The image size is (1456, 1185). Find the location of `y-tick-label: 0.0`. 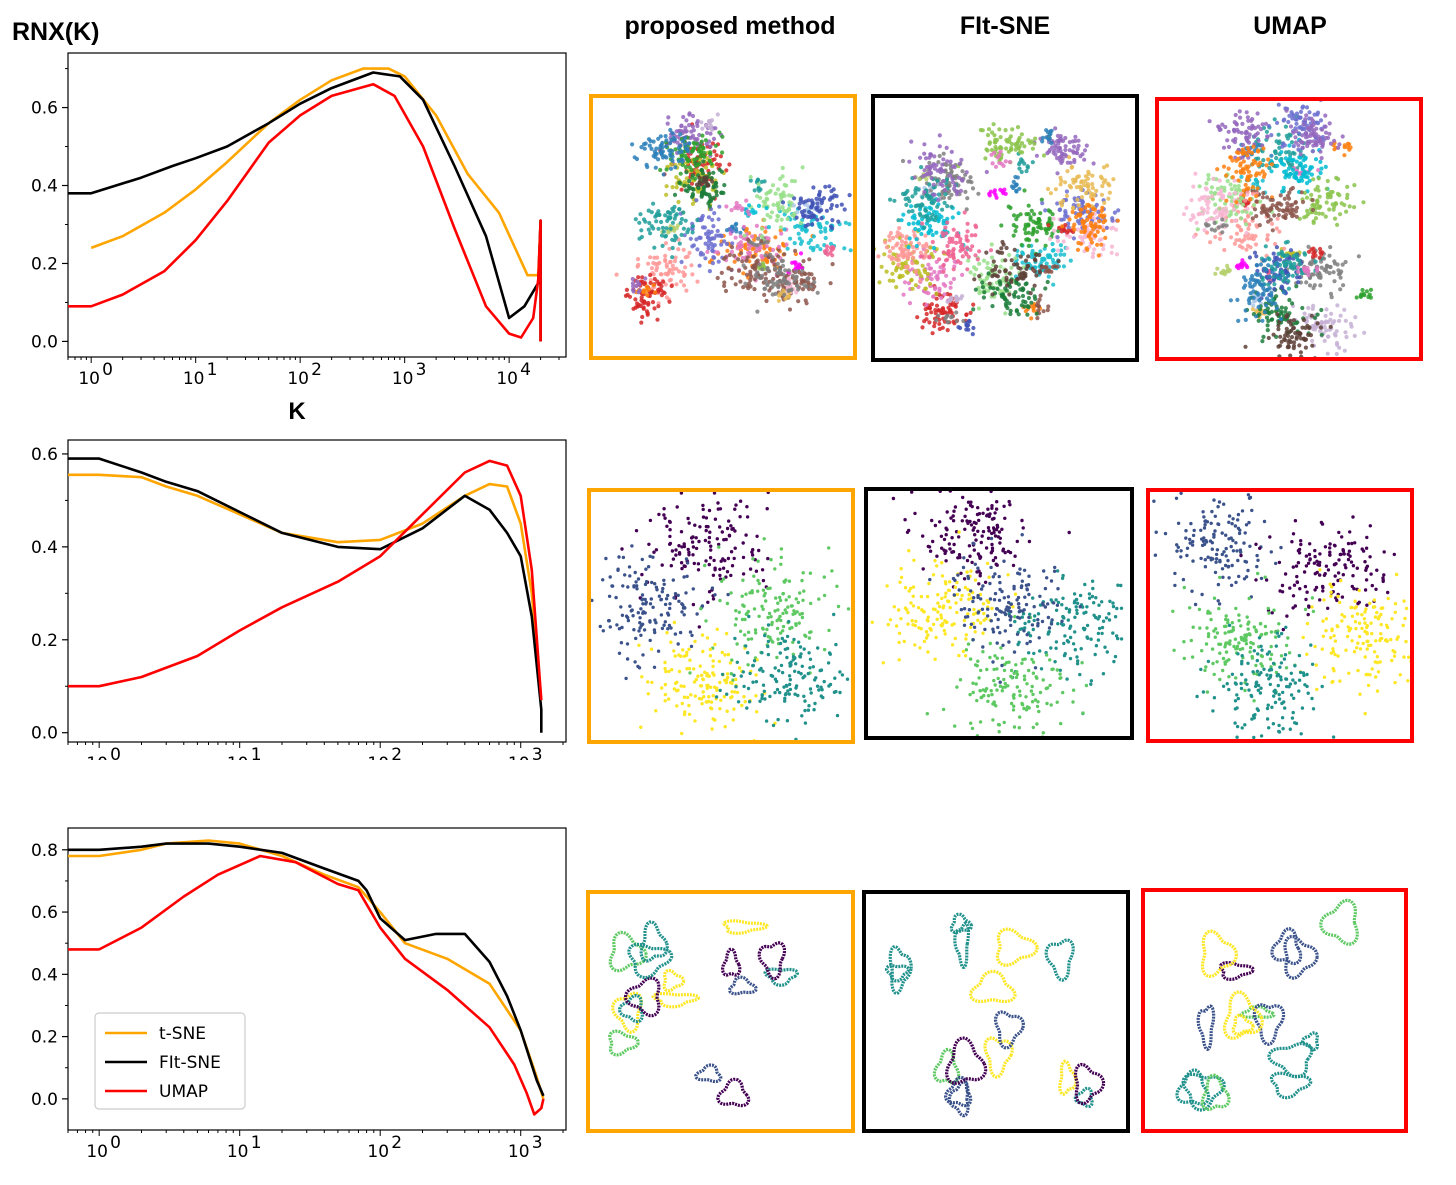

y-tick-label: 0.0 is located at coordinates (44, 342).